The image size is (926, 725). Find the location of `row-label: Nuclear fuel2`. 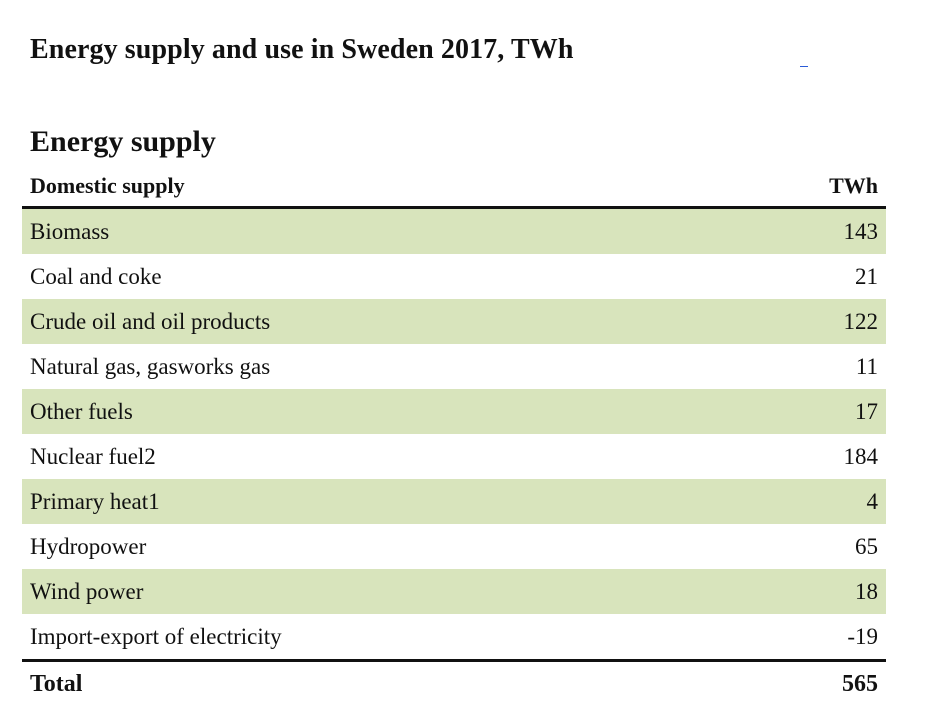

row-label: Nuclear fuel2 is located at coordinates (93, 456).